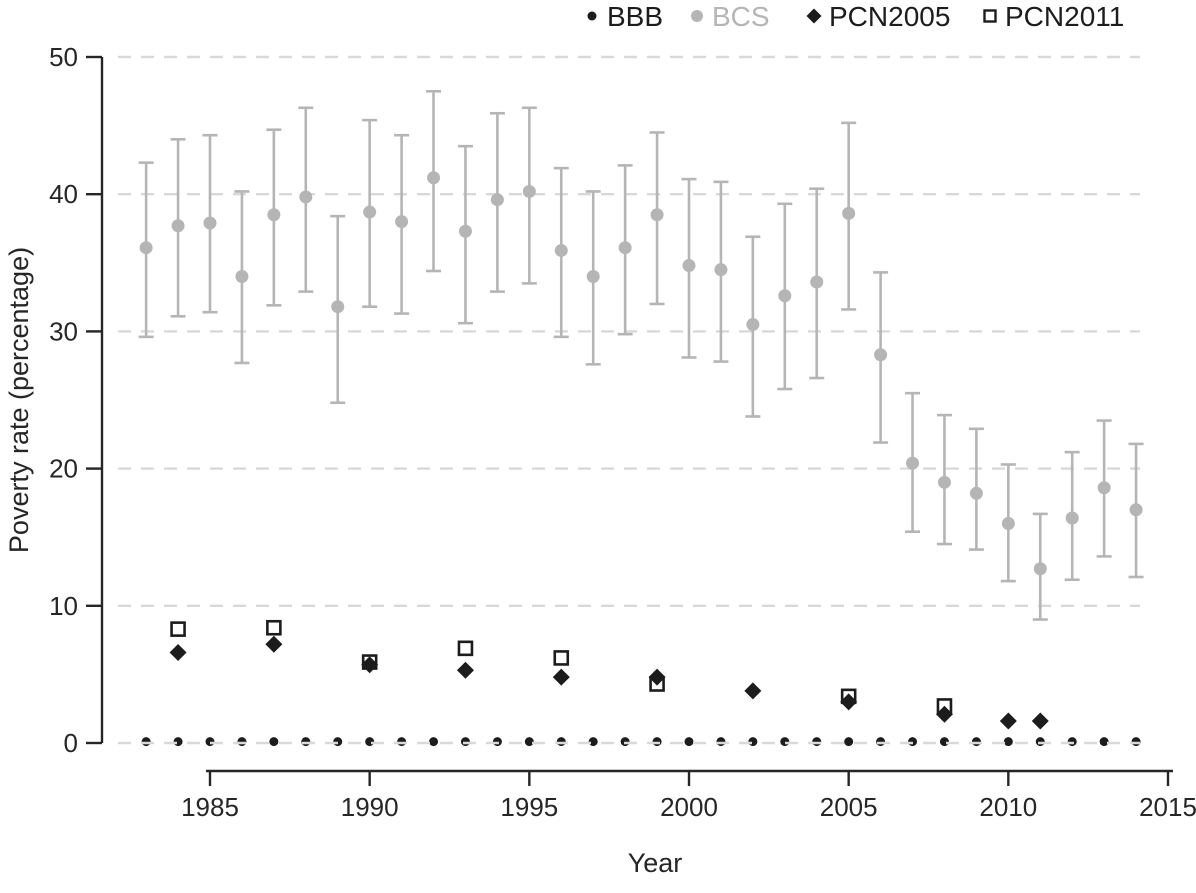 The image size is (1196, 893). What do you see at coordinates (1064, 16) in the screenshot?
I see `legend-item-label: PCN2011` at bounding box center [1064, 16].